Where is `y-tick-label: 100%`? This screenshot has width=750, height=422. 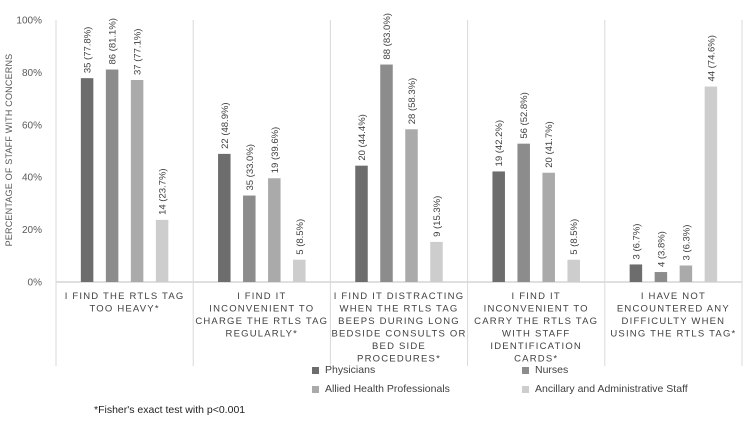 y-tick-label: 100% is located at coordinates (29, 21).